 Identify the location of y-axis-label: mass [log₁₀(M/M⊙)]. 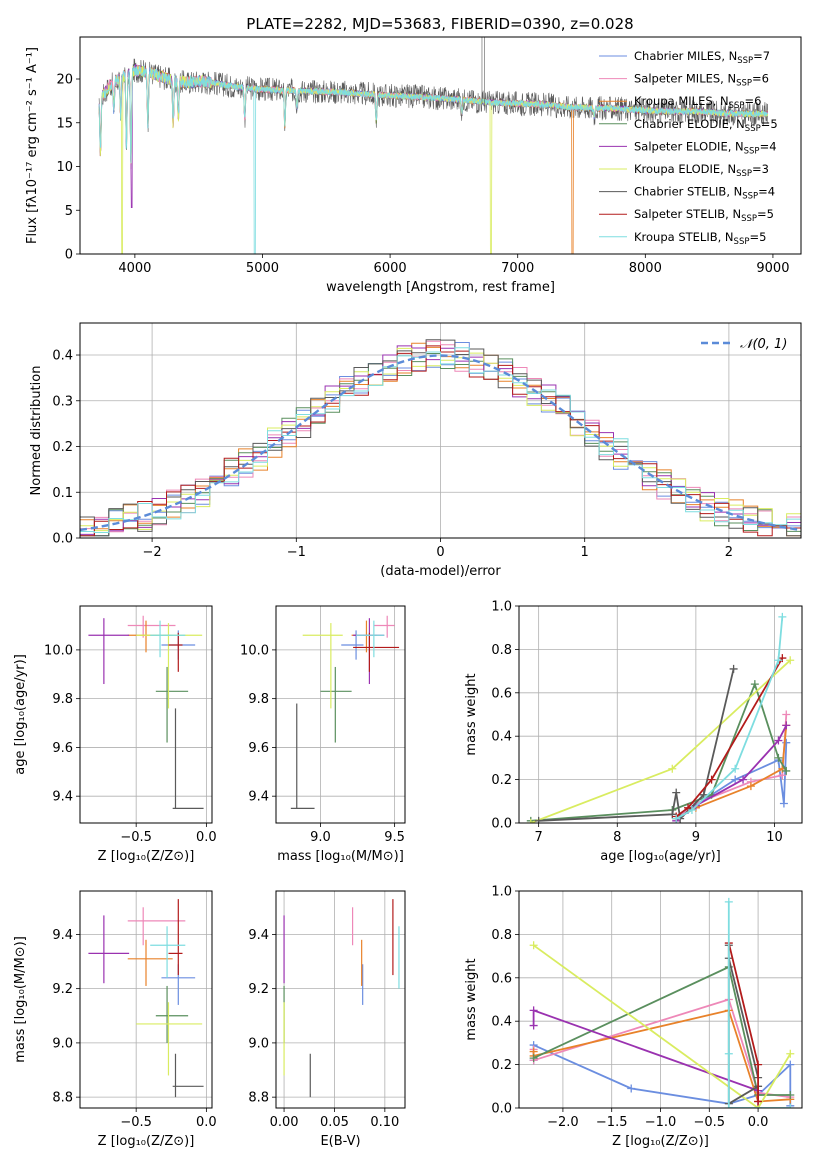
(20, 999).